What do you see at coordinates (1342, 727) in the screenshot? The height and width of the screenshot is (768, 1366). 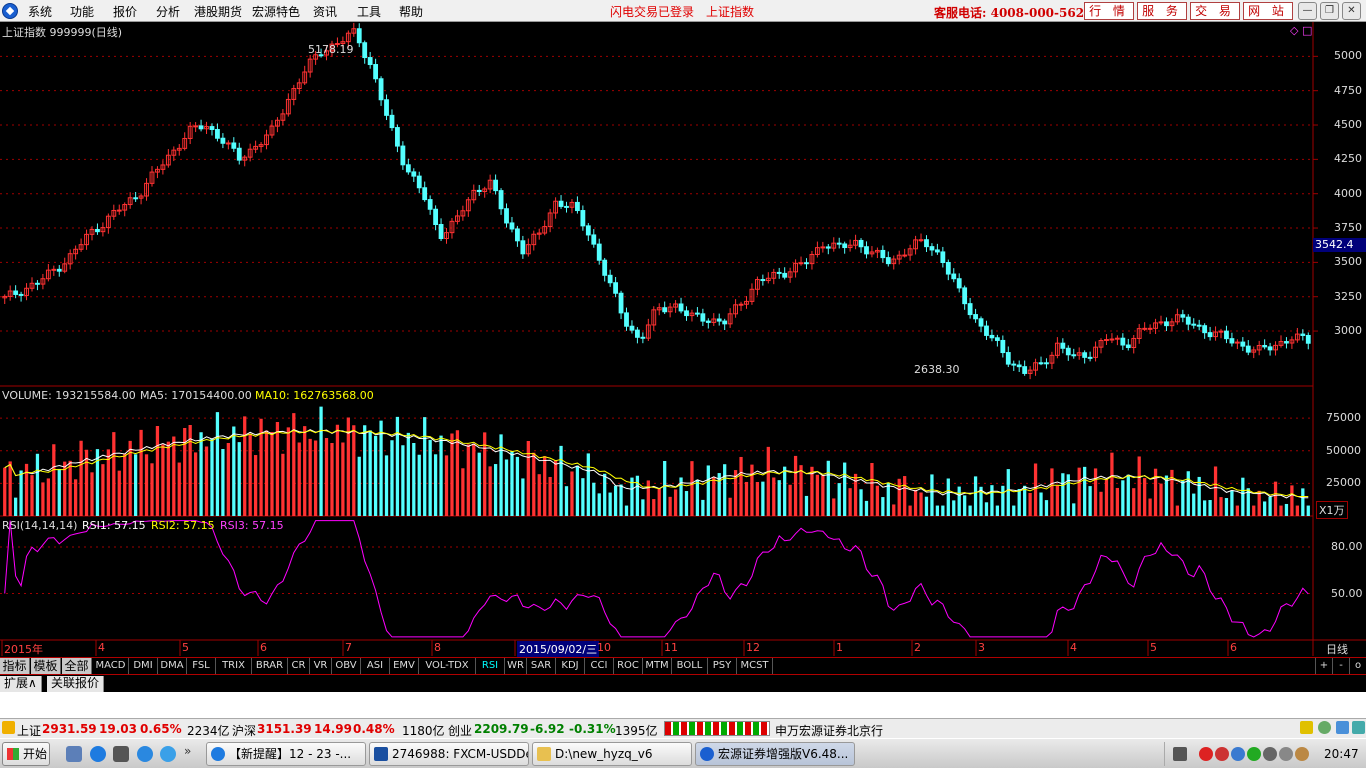 I see `lock-icon` at bounding box center [1342, 727].